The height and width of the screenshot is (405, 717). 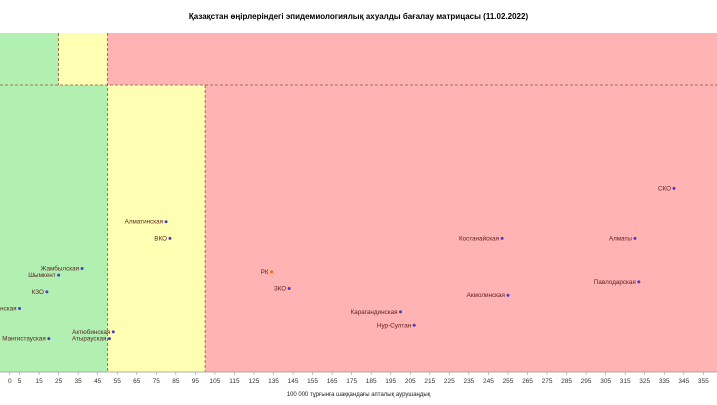 I want to click on point-label: Шымкент, so click(x=41, y=275).